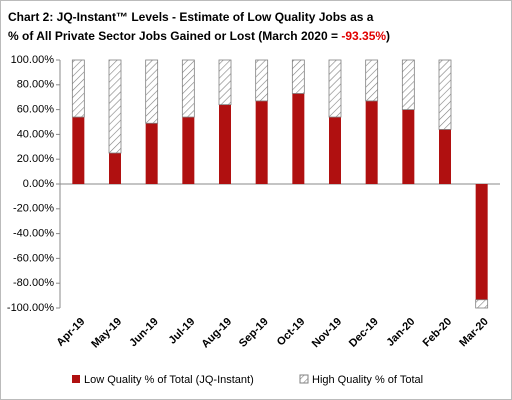 Image resolution: width=512 pixels, height=400 pixels. What do you see at coordinates (36, 159) in the screenshot?
I see `y-tick-label: 20.00%` at bounding box center [36, 159].